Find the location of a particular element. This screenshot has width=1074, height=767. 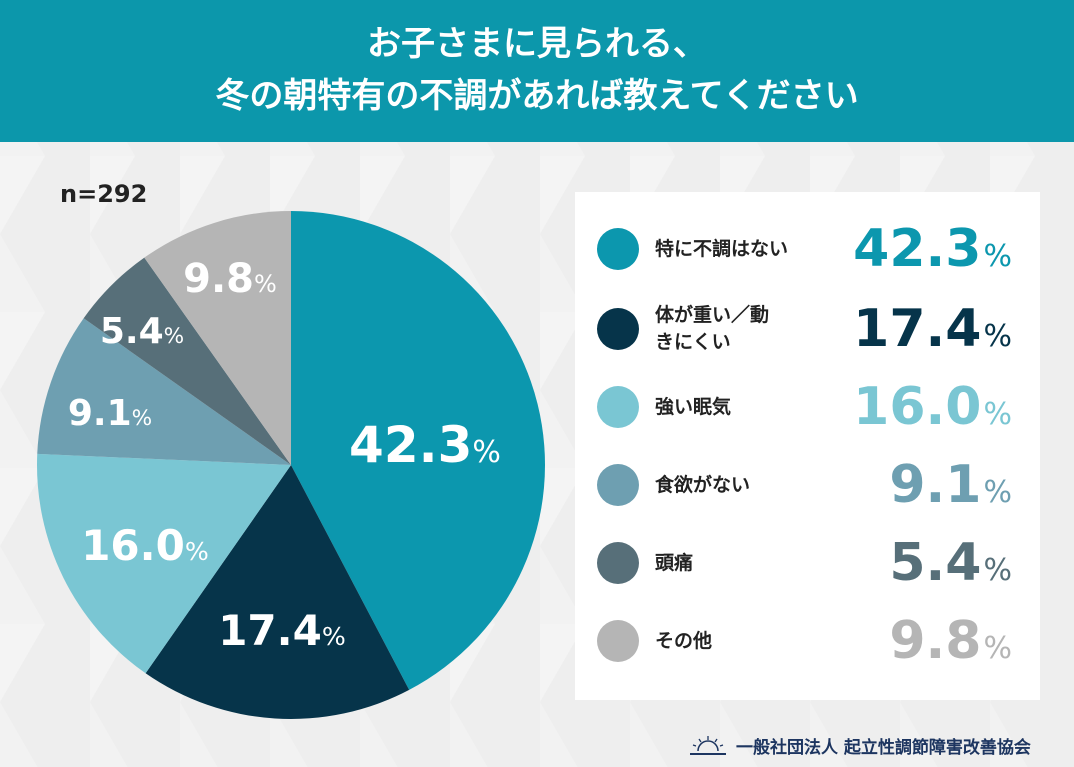

footer: 一般社団法人 起立性調節障害改善協会 is located at coordinates (859, 745).